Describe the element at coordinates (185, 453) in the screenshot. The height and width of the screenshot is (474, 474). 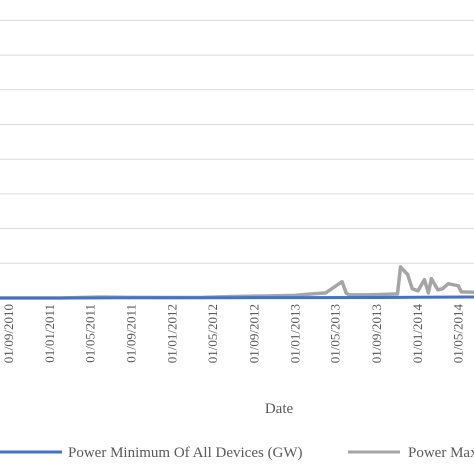
I see `legend-label: Power Minimum Of All Devices (GW)` at that location.